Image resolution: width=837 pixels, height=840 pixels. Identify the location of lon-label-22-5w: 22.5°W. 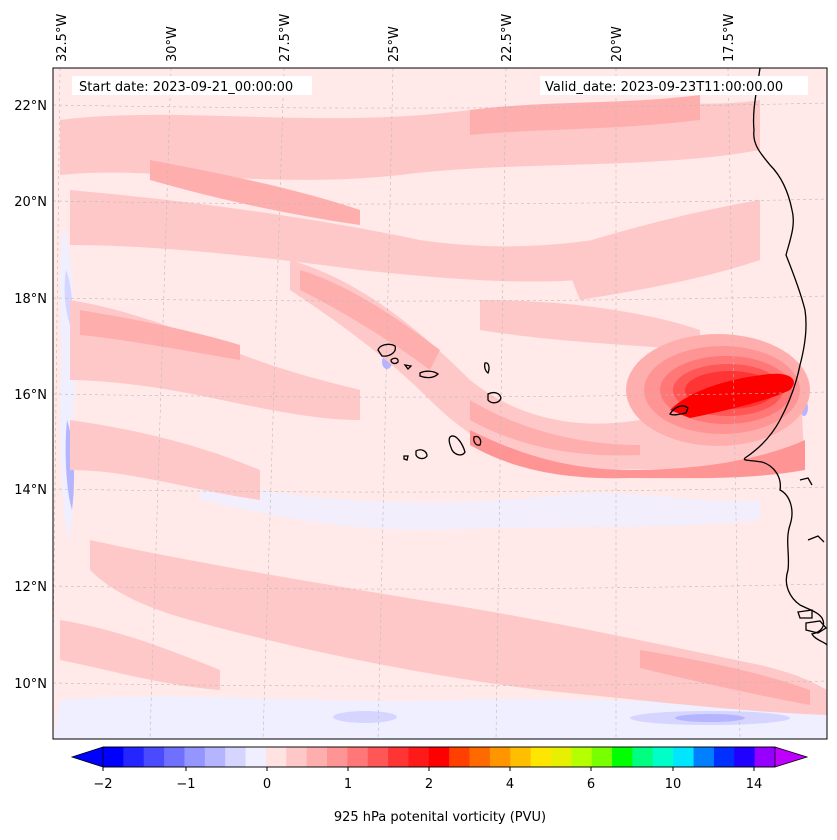
(507, 38).